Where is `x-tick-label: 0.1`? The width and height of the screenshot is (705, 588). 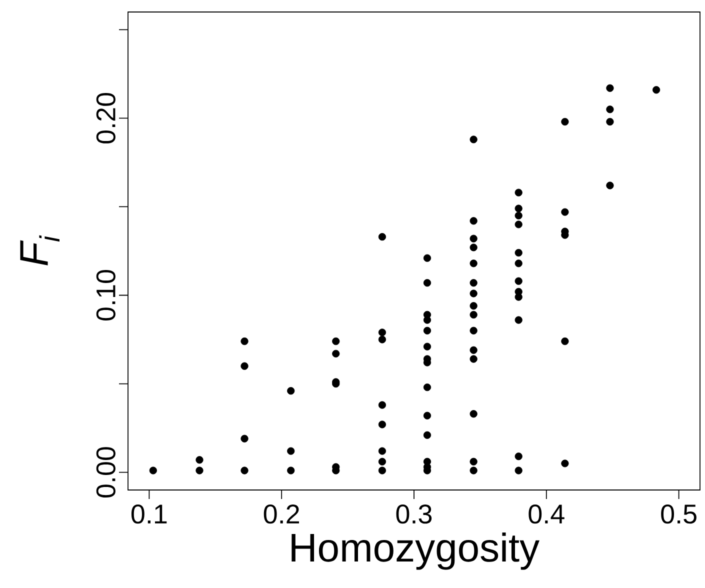 x-tick-label: 0.1 is located at coordinates (149, 514).